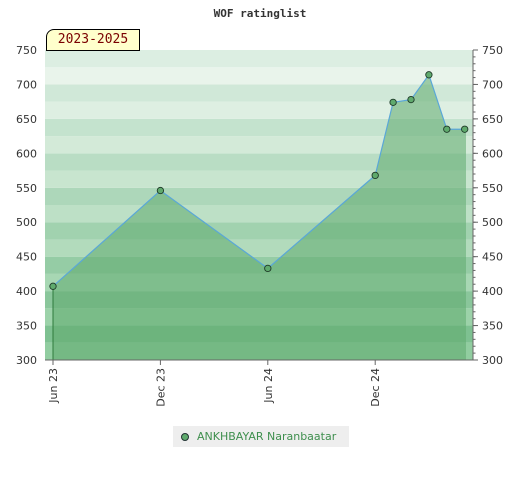 This screenshot has width=520, height=480. What do you see at coordinates (26, 84) in the screenshot?
I see `y-tick-label-left: 700` at bounding box center [26, 84].